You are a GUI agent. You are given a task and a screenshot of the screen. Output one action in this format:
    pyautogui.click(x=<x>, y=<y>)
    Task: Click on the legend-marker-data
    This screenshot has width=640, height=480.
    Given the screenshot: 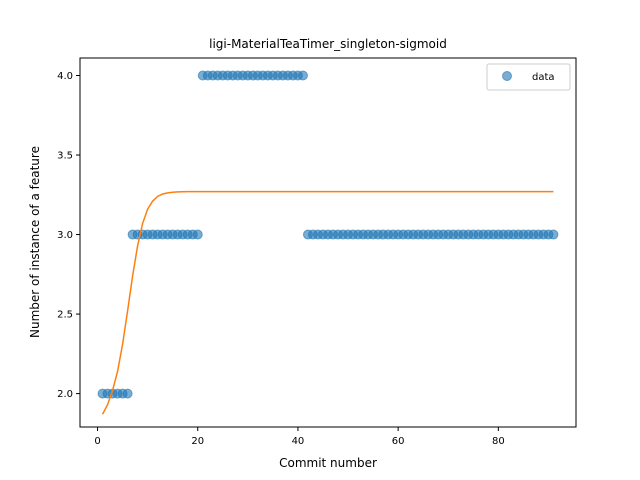 What is the action you would take?
    pyautogui.click(x=507, y=76)
    